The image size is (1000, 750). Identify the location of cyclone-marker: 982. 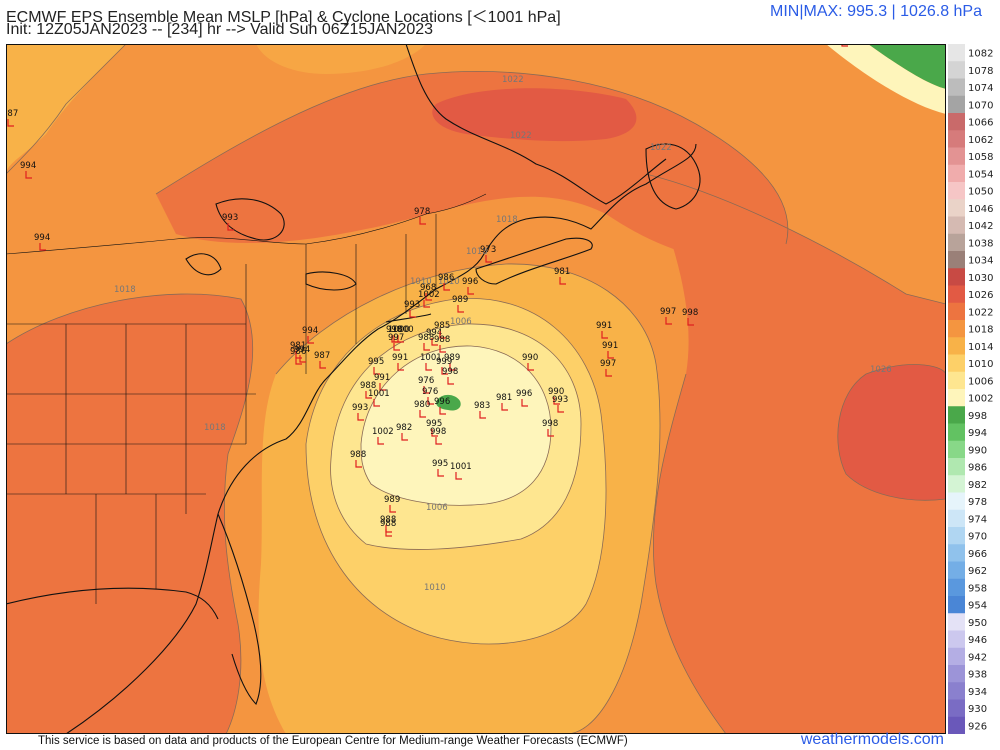
(404, 432).